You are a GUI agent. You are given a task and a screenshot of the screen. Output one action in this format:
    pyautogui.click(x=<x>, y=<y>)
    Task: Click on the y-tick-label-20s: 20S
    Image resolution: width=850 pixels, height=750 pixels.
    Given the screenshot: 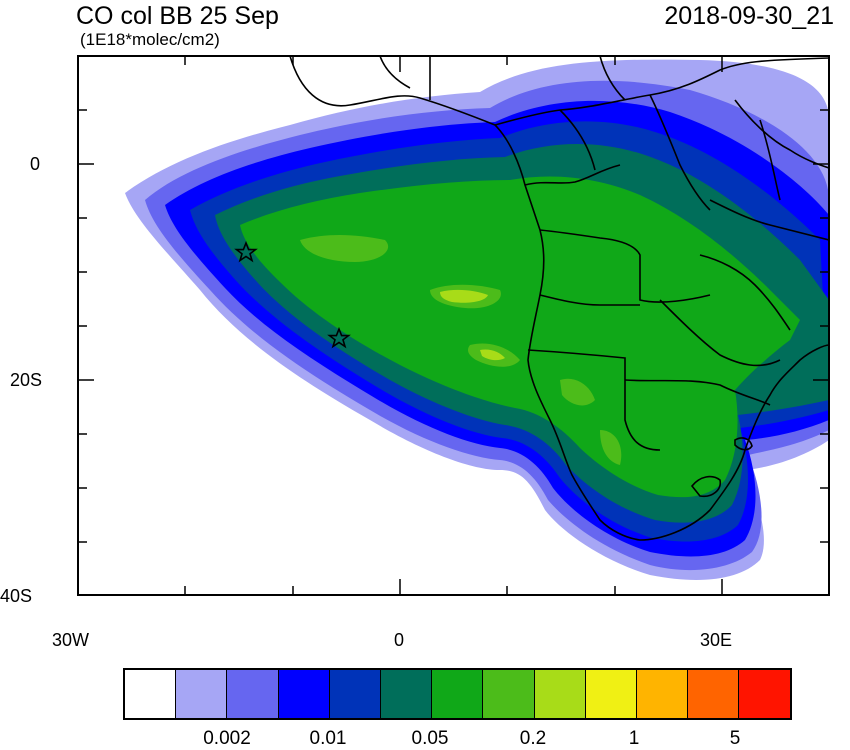 What is the action you would take?
    pyautogui.click(x=26, y=380)
    